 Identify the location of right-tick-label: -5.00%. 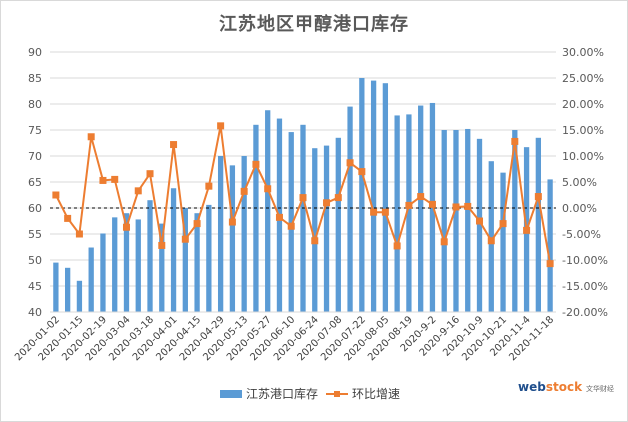
(581, 234).